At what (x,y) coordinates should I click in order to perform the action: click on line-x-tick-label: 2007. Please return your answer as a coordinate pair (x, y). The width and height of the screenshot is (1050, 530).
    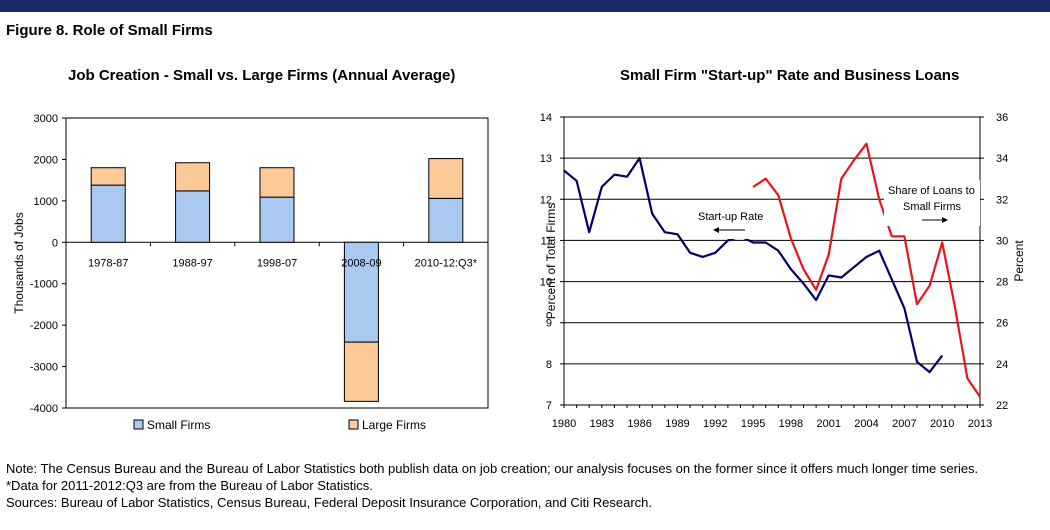
    Looking at the image, I should click on (904, 424).